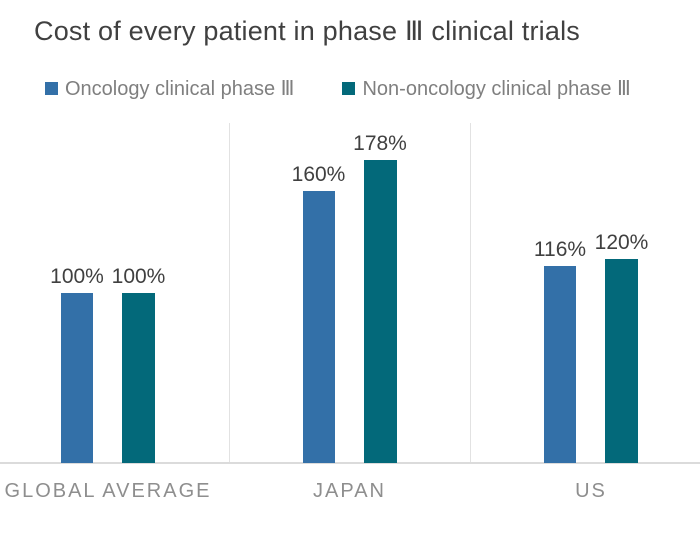  Describe the element at coordinates (350, 463) in the screenshot. I see `x-axis-line` at that location.